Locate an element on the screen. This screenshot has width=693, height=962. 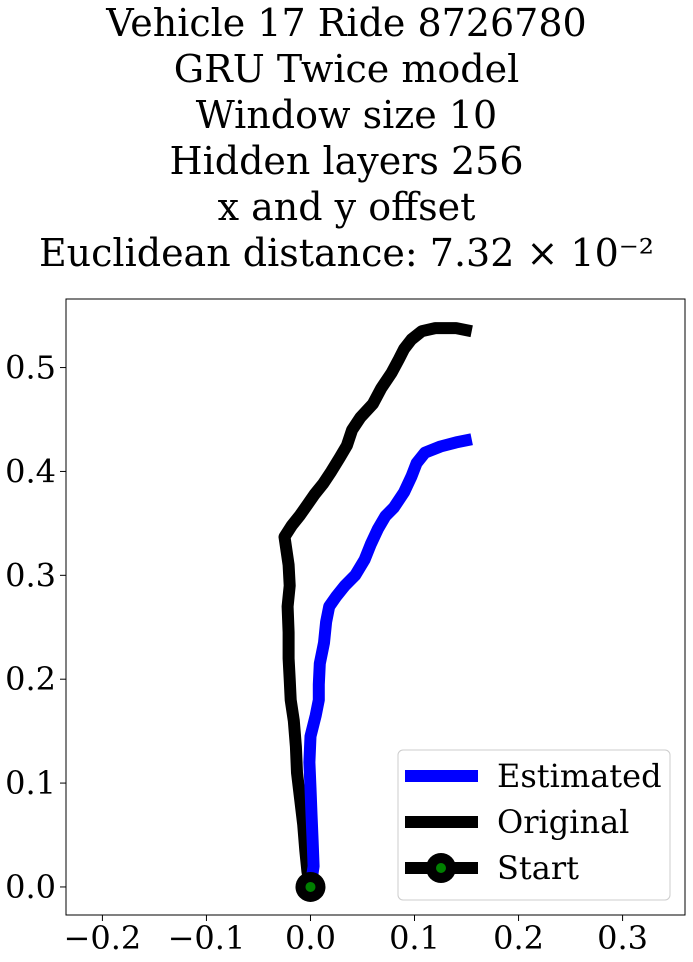
legend: Estimated Original Start is located at coordinates (534, 825).